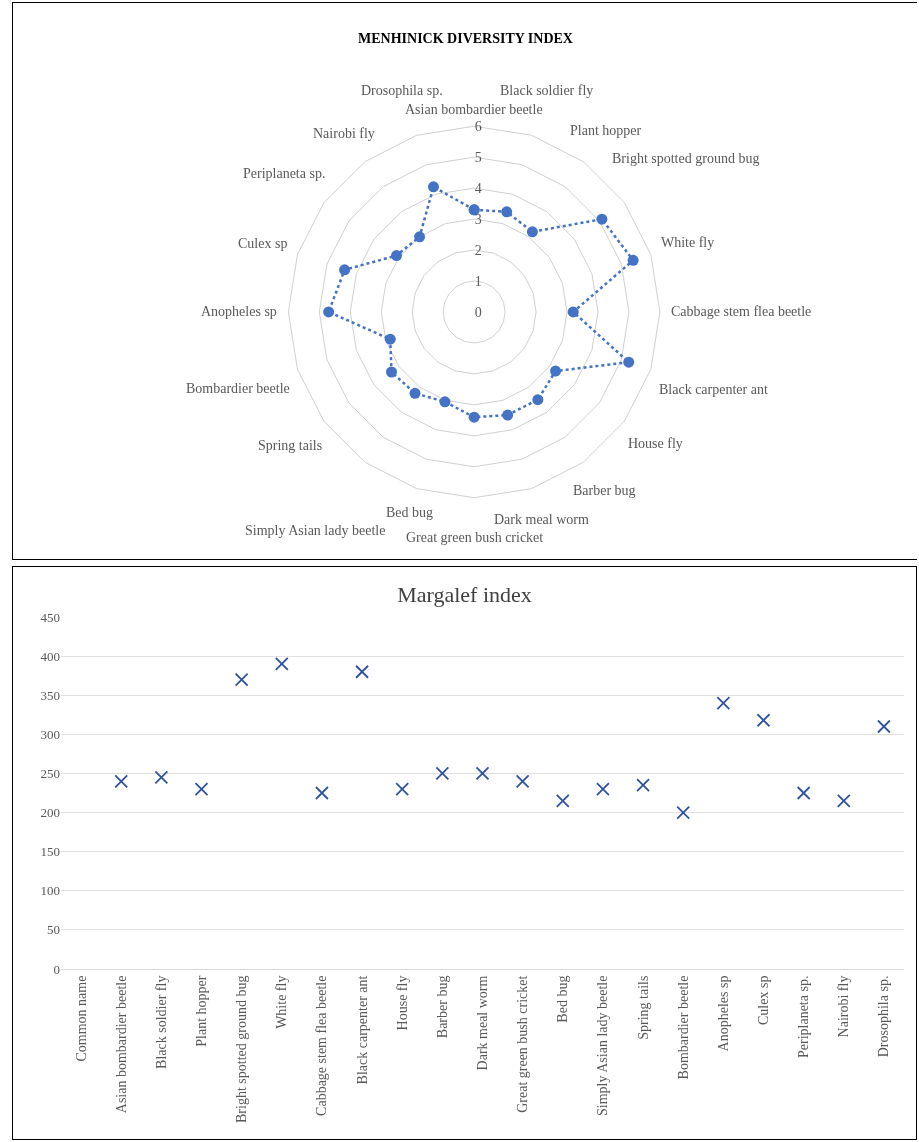 This screenshot has height=1142, width=919. I want to click on y-tick-label: 50, so click(53, 930).